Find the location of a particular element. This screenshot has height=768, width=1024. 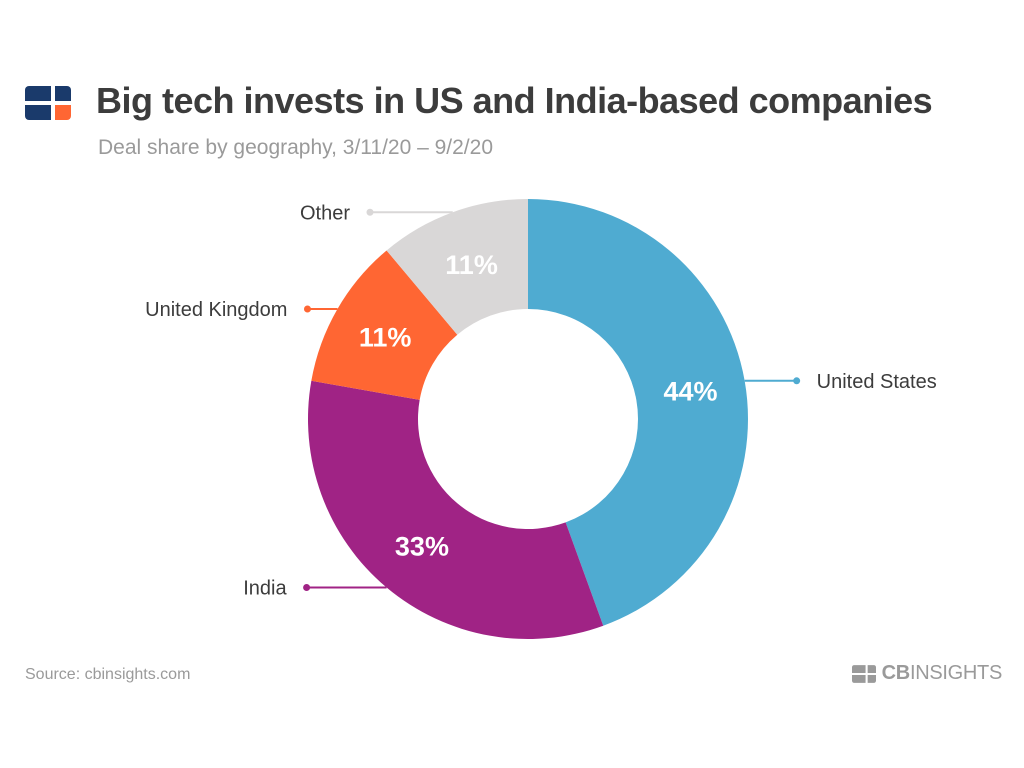

category-label-united-kingdom: United Kingdom is located at coordinates (216, 310).